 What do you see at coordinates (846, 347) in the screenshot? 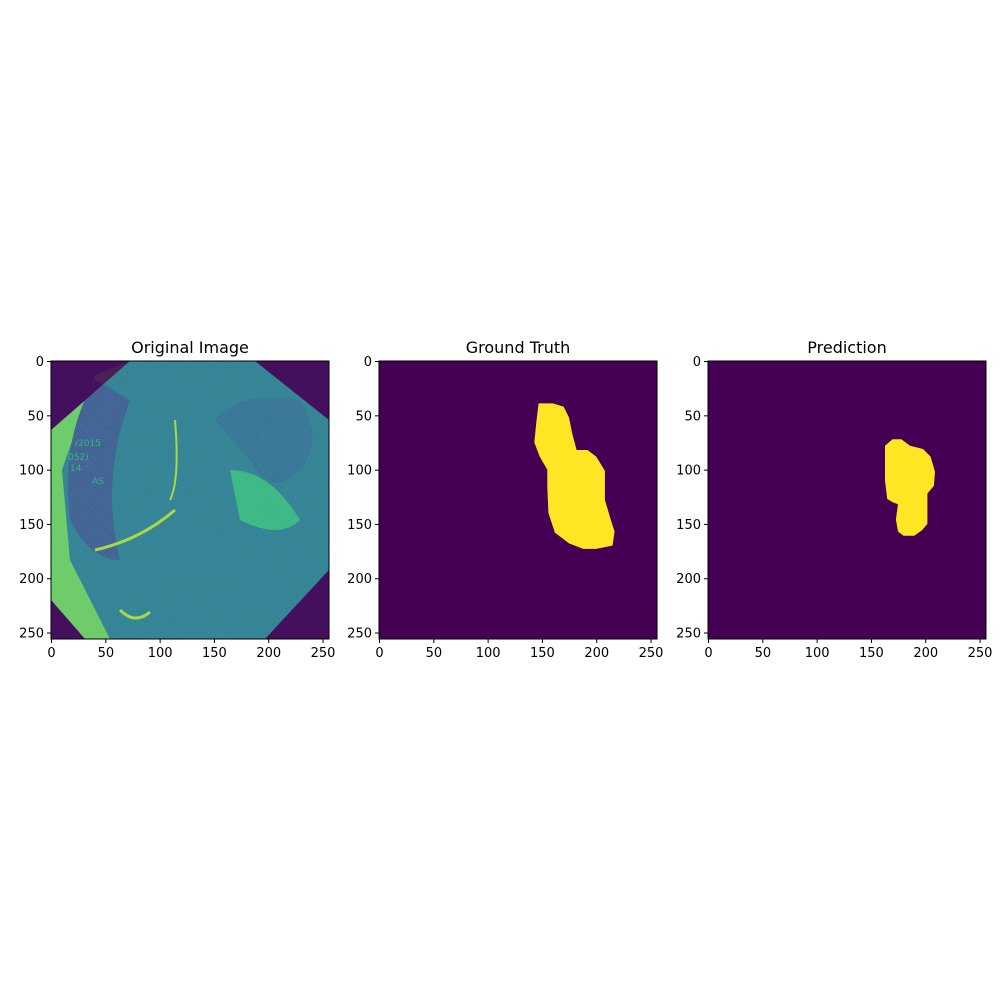
I see `panel-title-prediction: Prediction` at bounding box center [846, 347].